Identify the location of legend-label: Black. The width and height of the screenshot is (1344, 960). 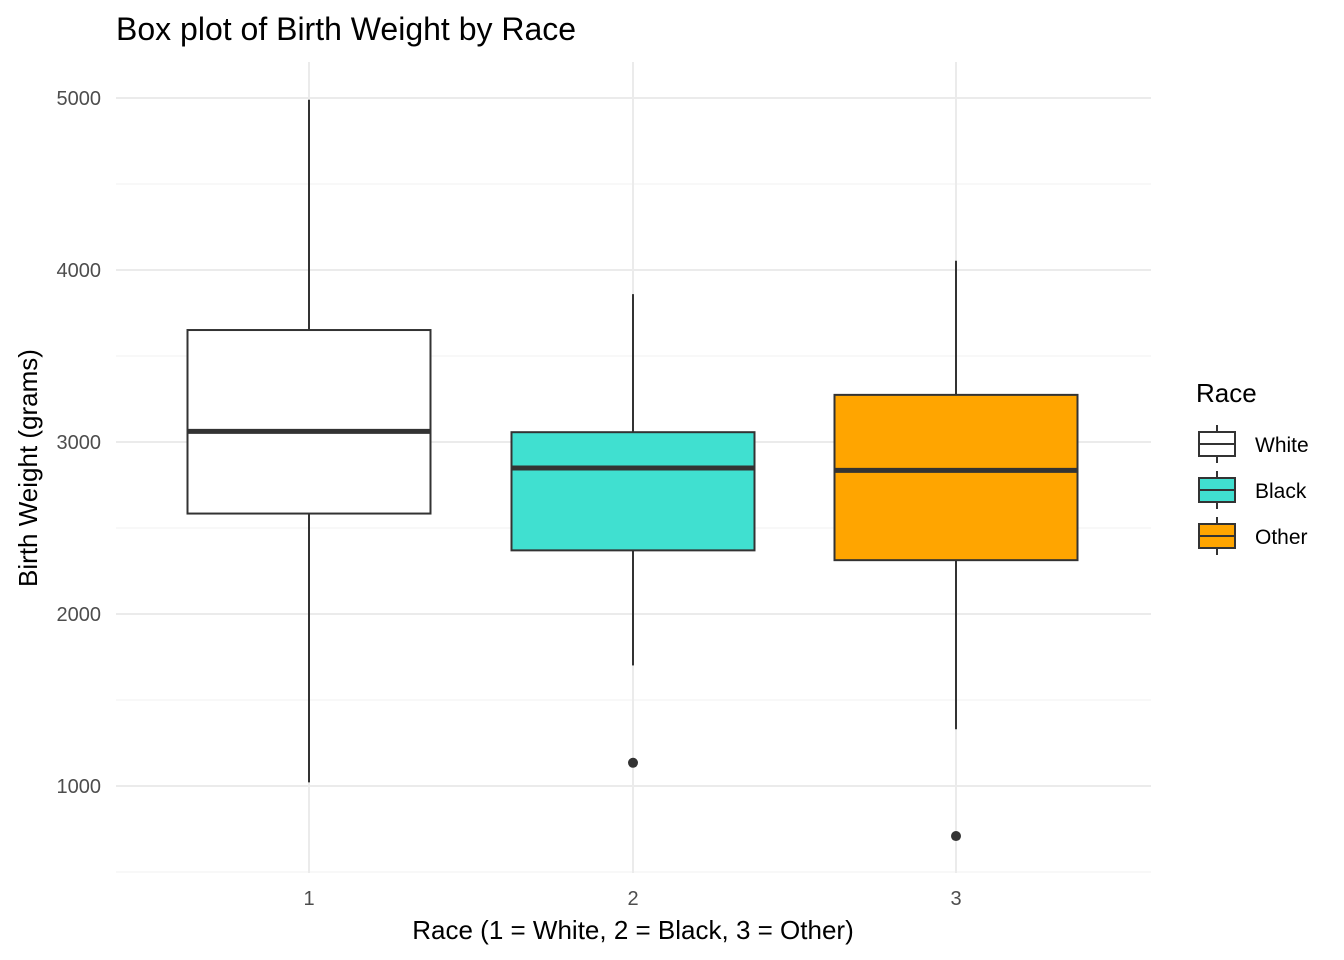
(1281, 491).